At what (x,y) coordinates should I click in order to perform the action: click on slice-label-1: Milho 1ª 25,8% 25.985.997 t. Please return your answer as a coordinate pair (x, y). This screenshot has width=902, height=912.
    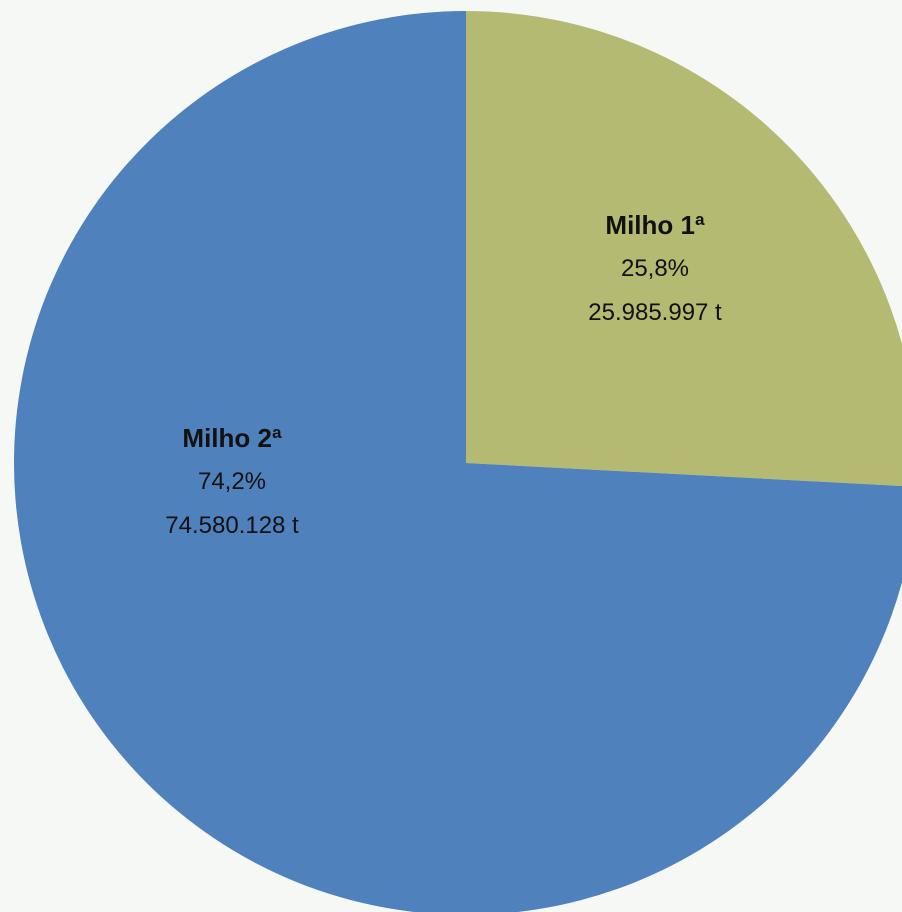
    Looking at the image, I should click on (655, 268).